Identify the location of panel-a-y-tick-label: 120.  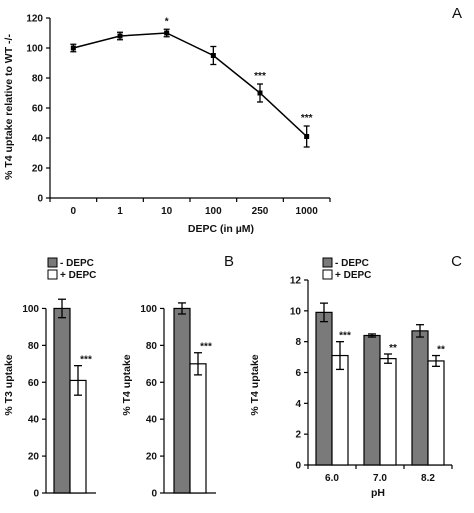
(34, 19).